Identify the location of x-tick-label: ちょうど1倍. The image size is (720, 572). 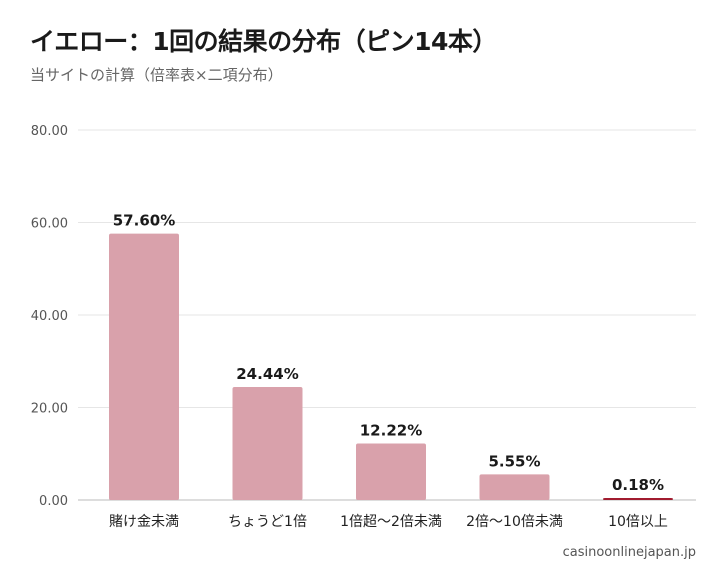
(267, 522).